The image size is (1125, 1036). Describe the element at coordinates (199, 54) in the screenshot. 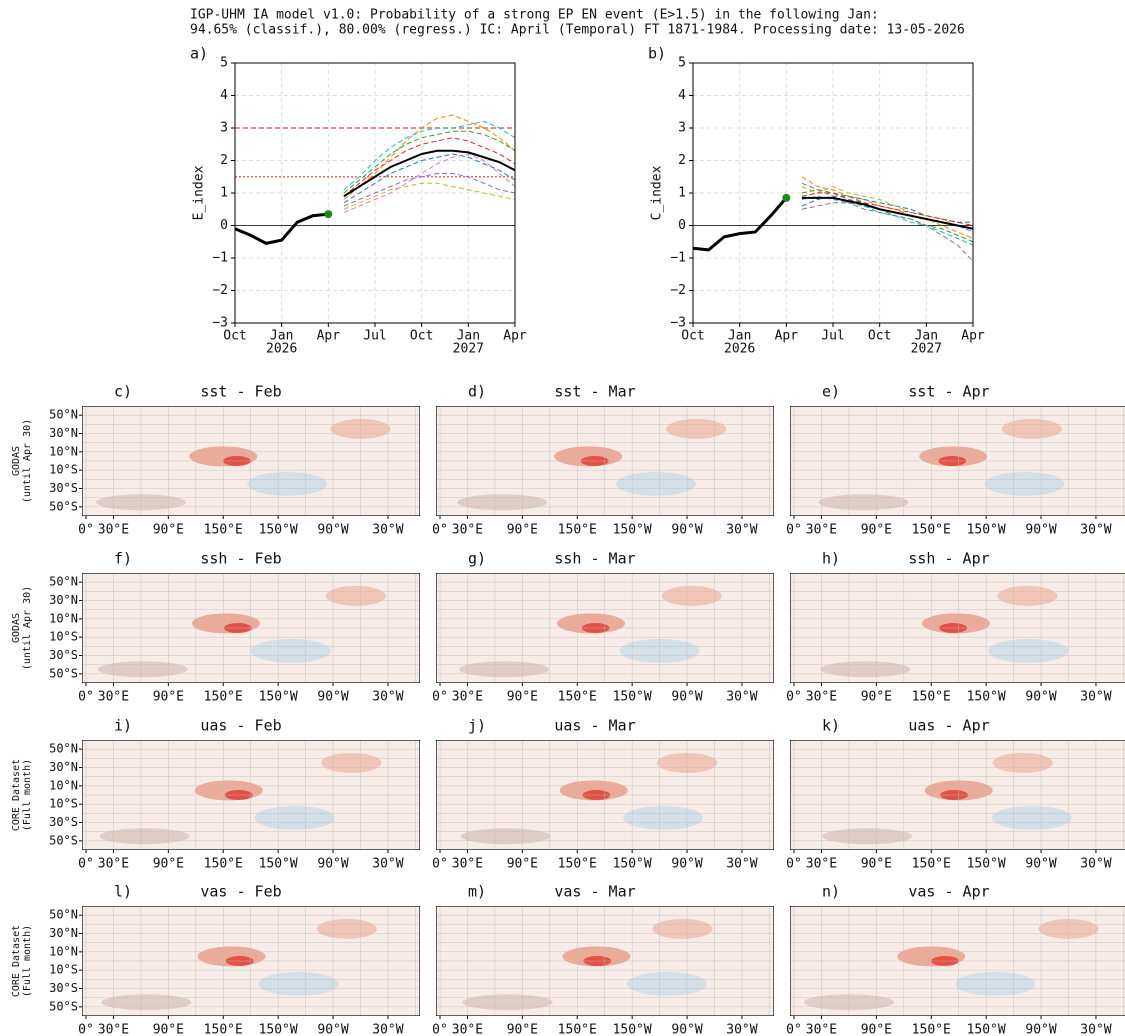

I see `panel-label: a)` at that location.